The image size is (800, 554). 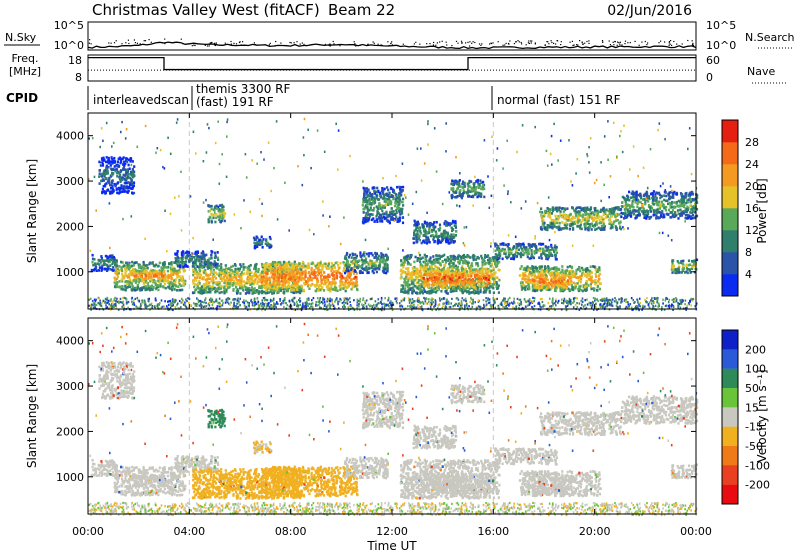 What do you see at coordinates (397, 68) in the screenshot?
I see `frequency-panel: Freq. [MHz] 18 8 60 0 Nave` at bounding box center [397, 68].